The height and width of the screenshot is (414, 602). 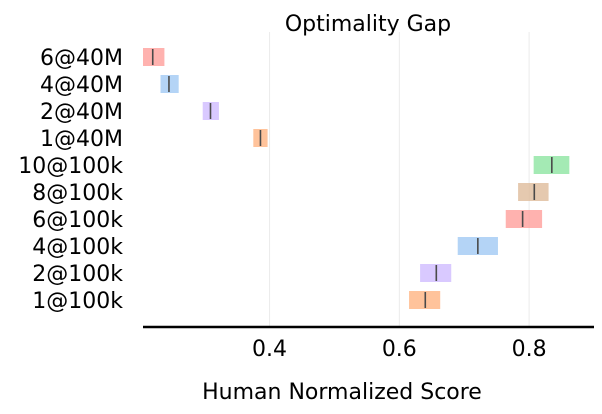 What do you see at coordinates (81, 139) in the screenshot?
I see `category-label: 1@40M` at bounding box center [81, 139].